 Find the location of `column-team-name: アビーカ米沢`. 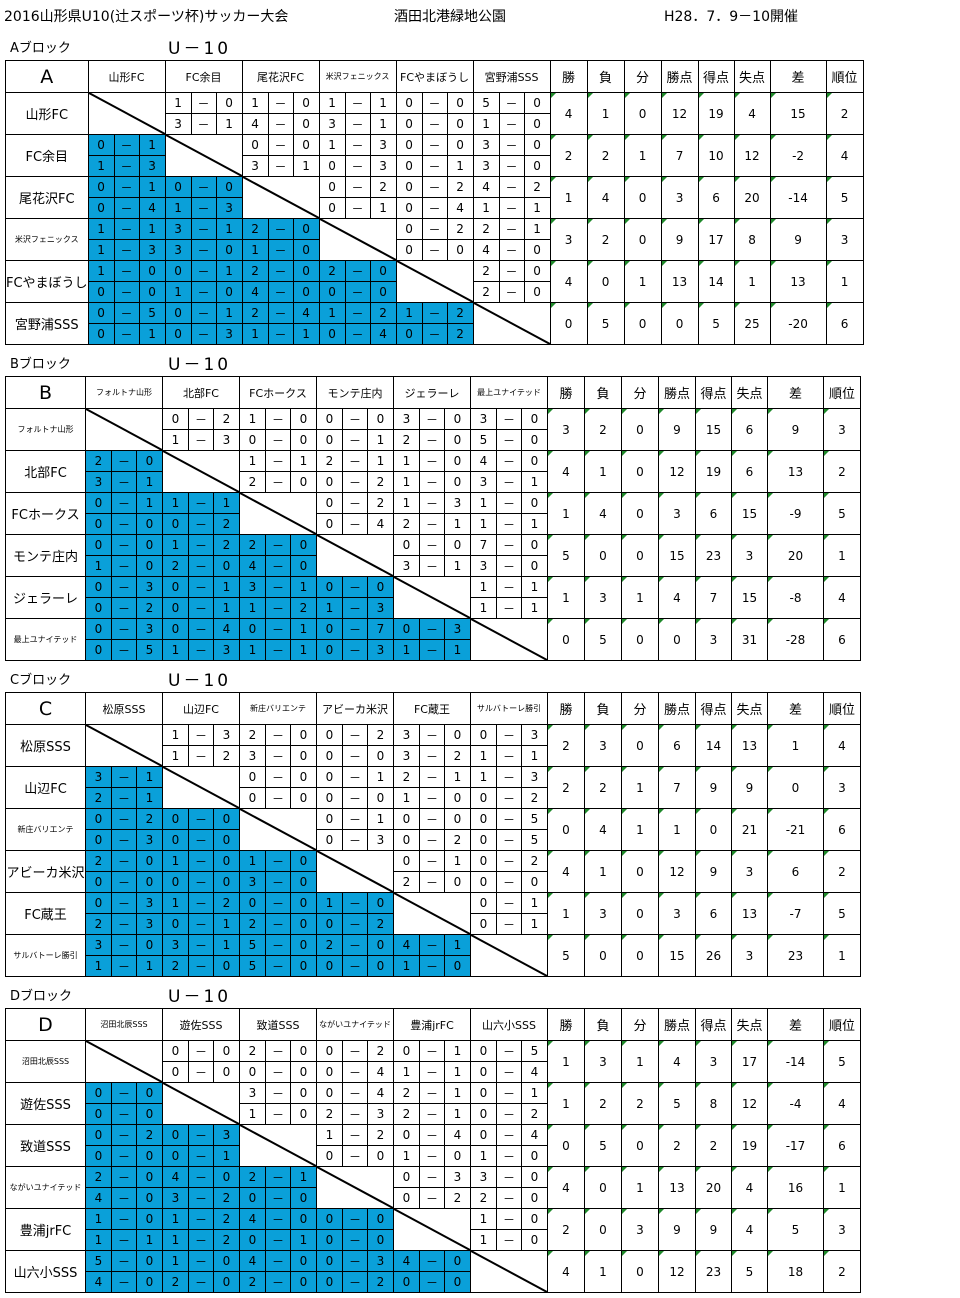

column-team-name: アビーカ米沢 is located at coordinates (355, 708).